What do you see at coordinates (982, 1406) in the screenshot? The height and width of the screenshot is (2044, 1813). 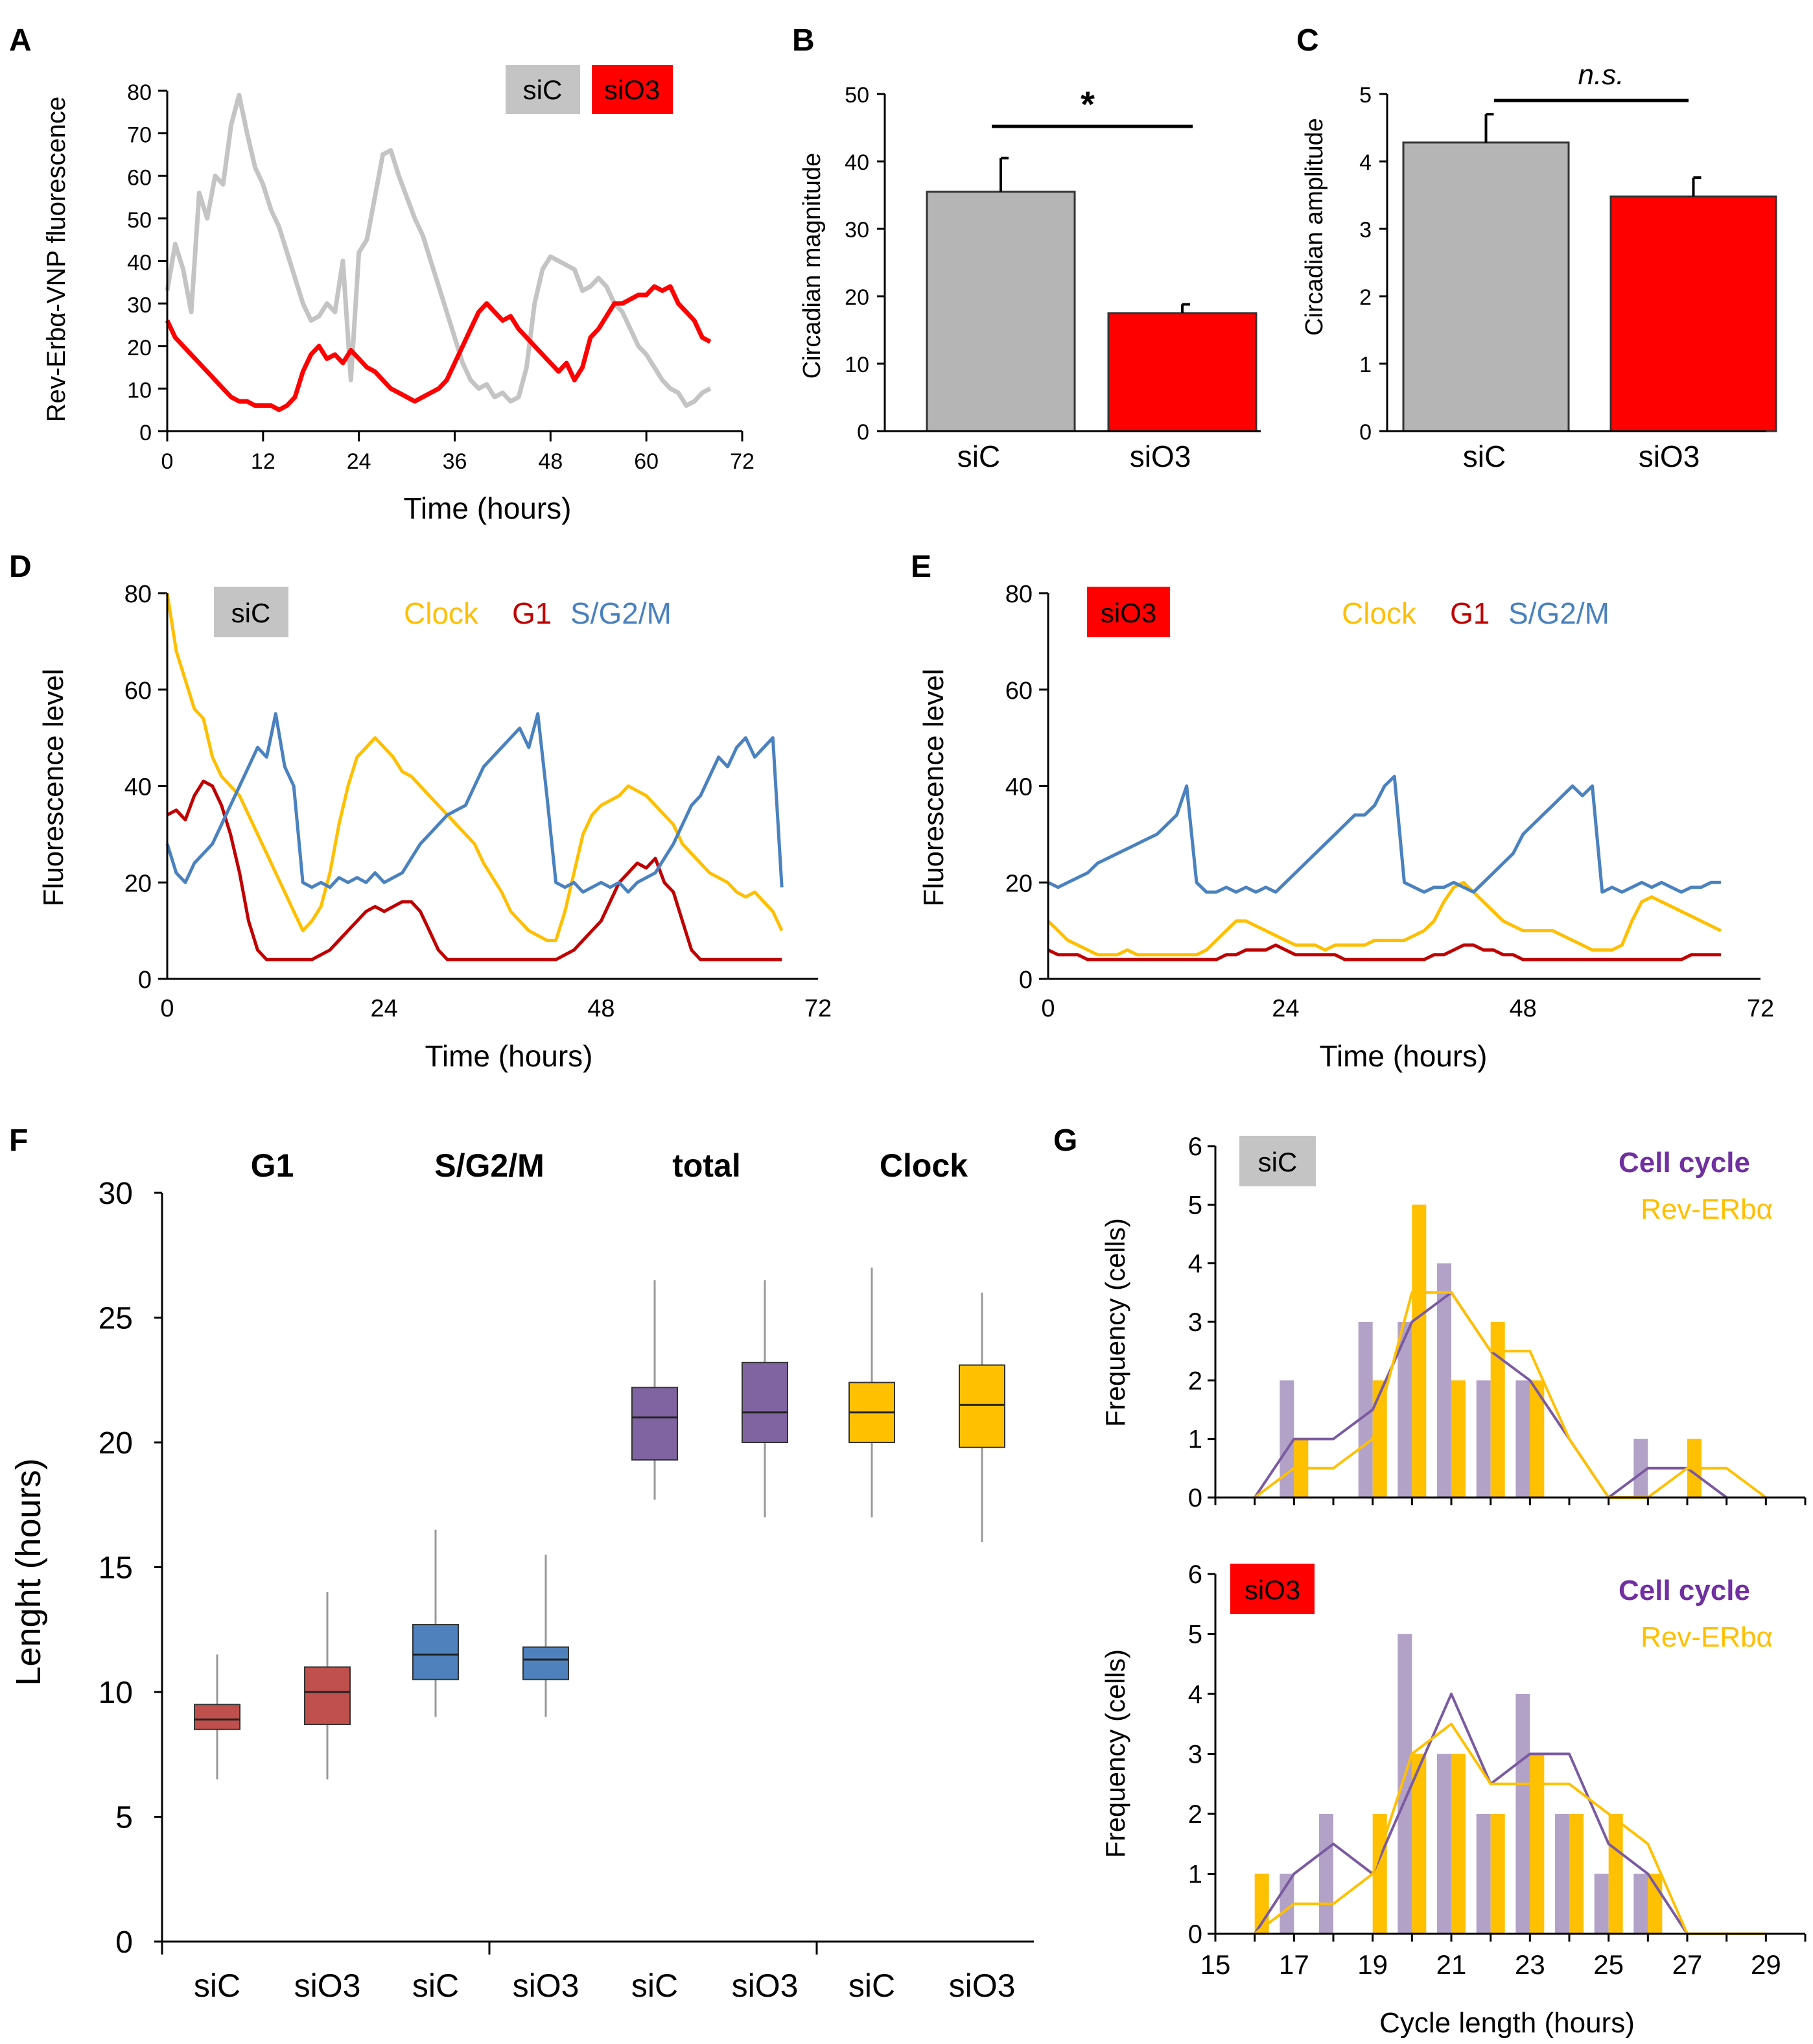 I see `box-clock-sio3` at bounding box center [982, 1406].